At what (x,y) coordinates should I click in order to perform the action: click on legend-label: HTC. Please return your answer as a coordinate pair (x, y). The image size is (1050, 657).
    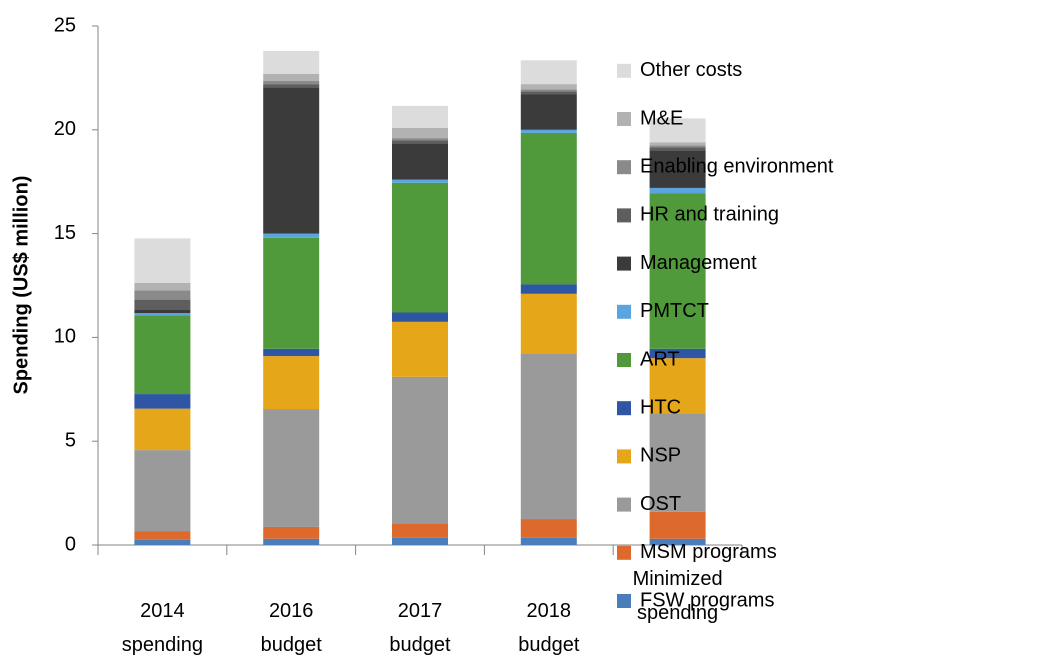
    Looking at the image, I should click on (660, 407).